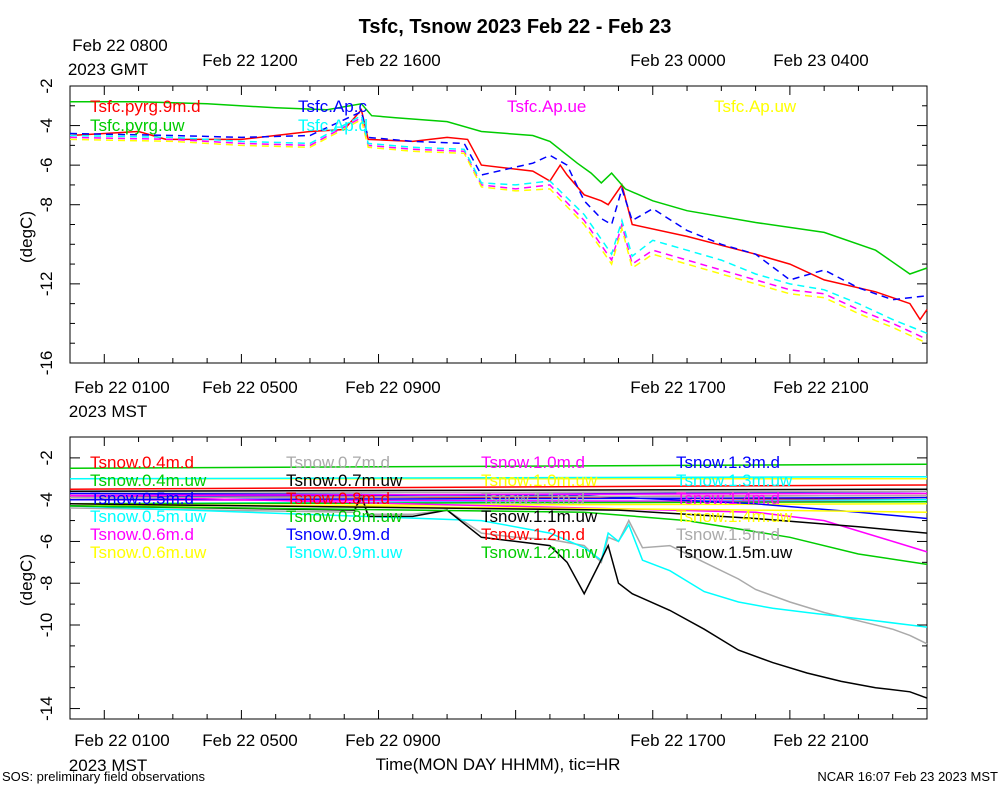  Describe the element at coordinates (142, 462) in the screenshot. I see `legend-tsnow-0-4m-d: Tsnow.0.4m.d` at that location.